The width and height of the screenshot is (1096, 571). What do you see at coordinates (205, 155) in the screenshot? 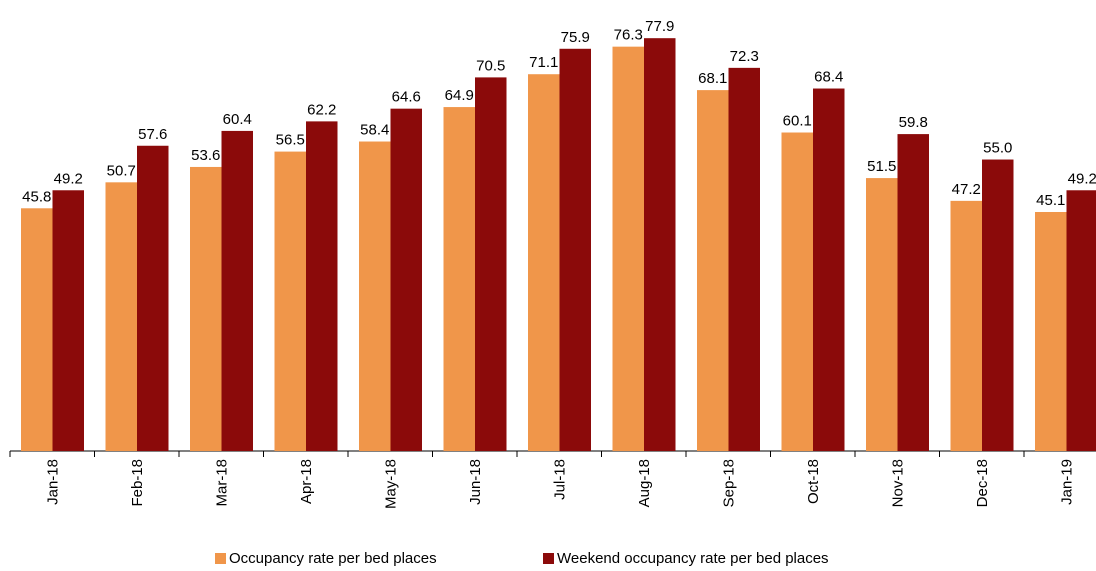
I see `data-label-occupancy: 53.6` at bounding box center [205, 155].